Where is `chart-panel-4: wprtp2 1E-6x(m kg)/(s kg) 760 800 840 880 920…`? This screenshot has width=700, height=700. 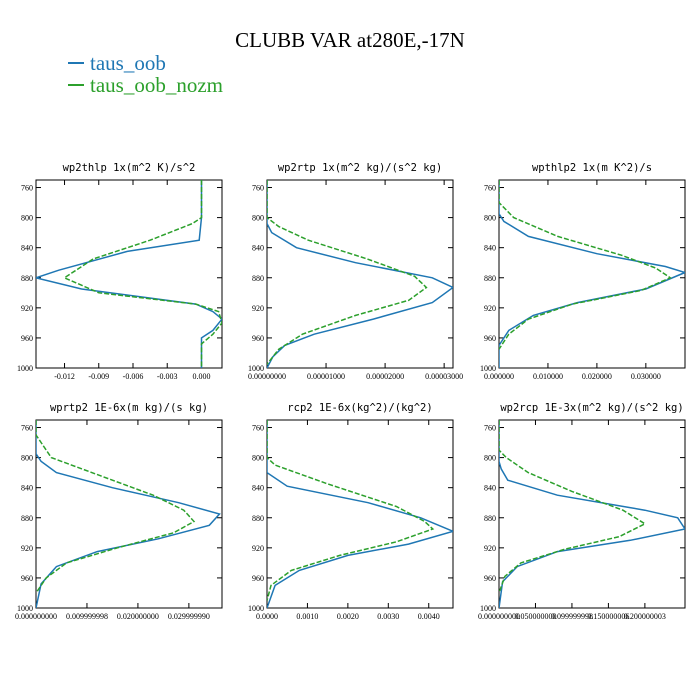 chart-panel-4: wprtp2 1E-6x(m kg)/(s kg) 760 800 840 880 920… is located at coordinates (119, 511).